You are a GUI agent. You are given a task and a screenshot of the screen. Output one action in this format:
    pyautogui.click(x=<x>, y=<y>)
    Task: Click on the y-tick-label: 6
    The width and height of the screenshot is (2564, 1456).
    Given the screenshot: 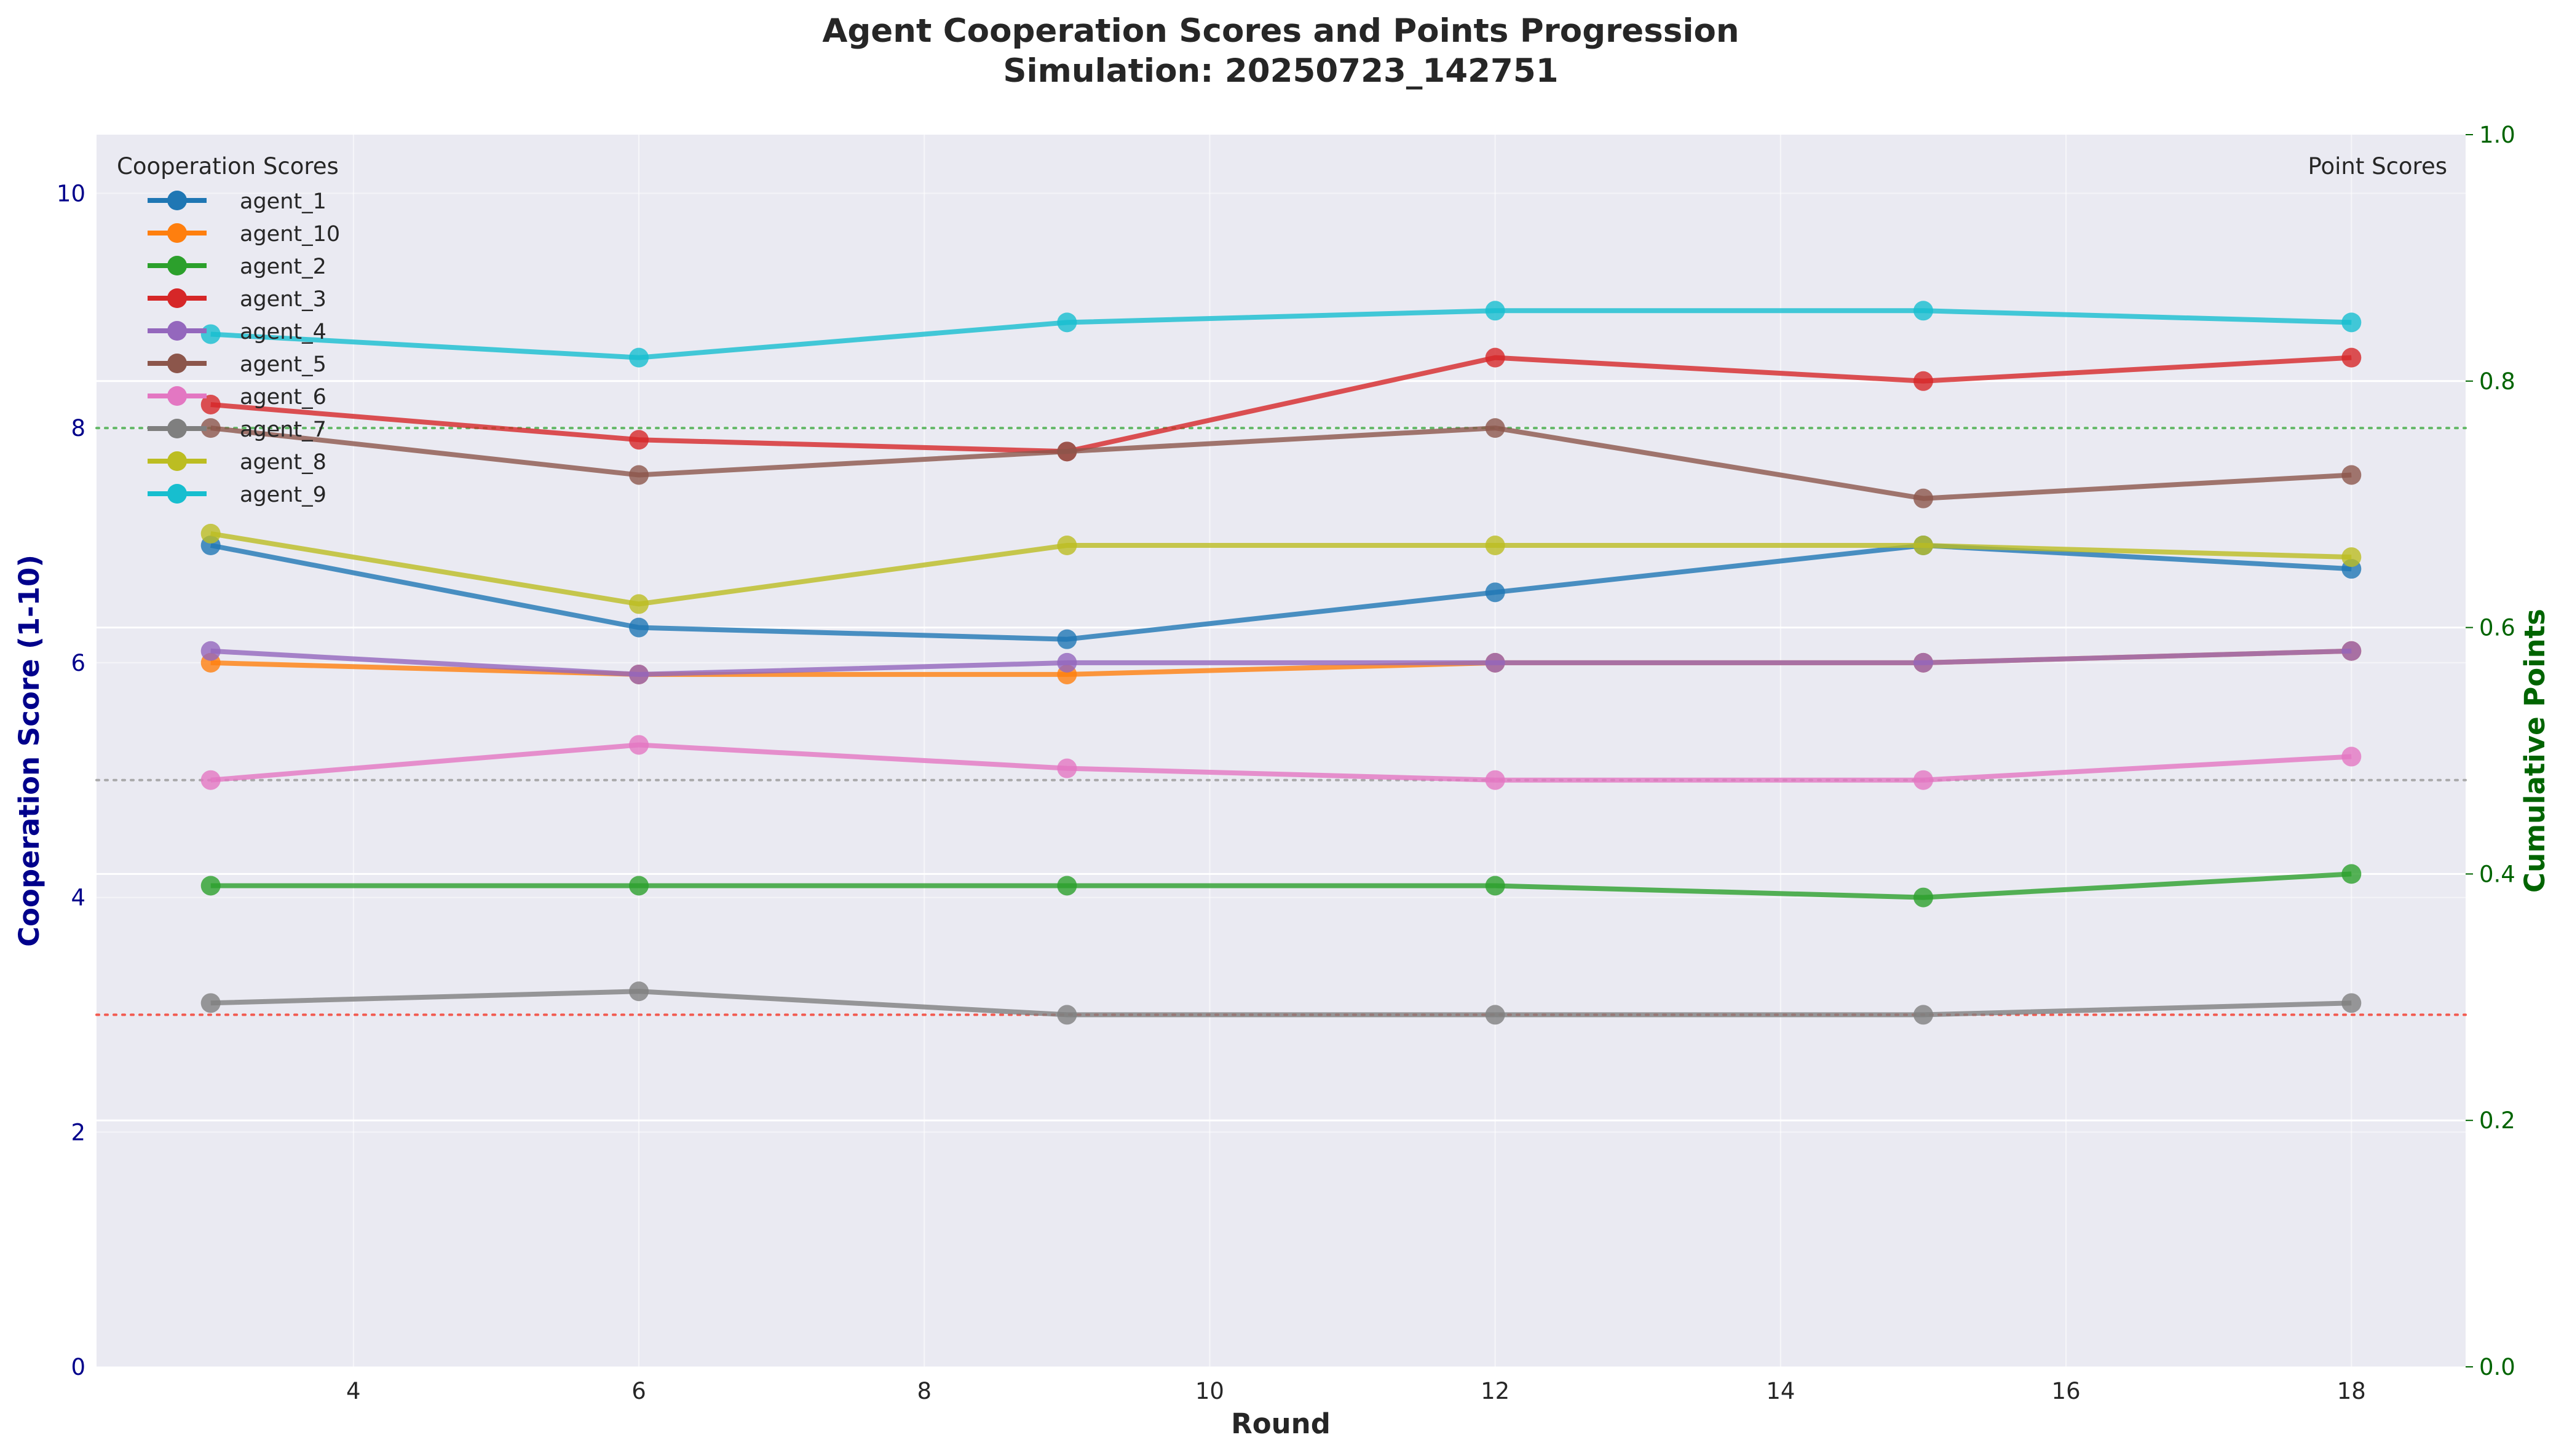 What is the action you would take?
    pyautogui.click(x=78, y=663)
    